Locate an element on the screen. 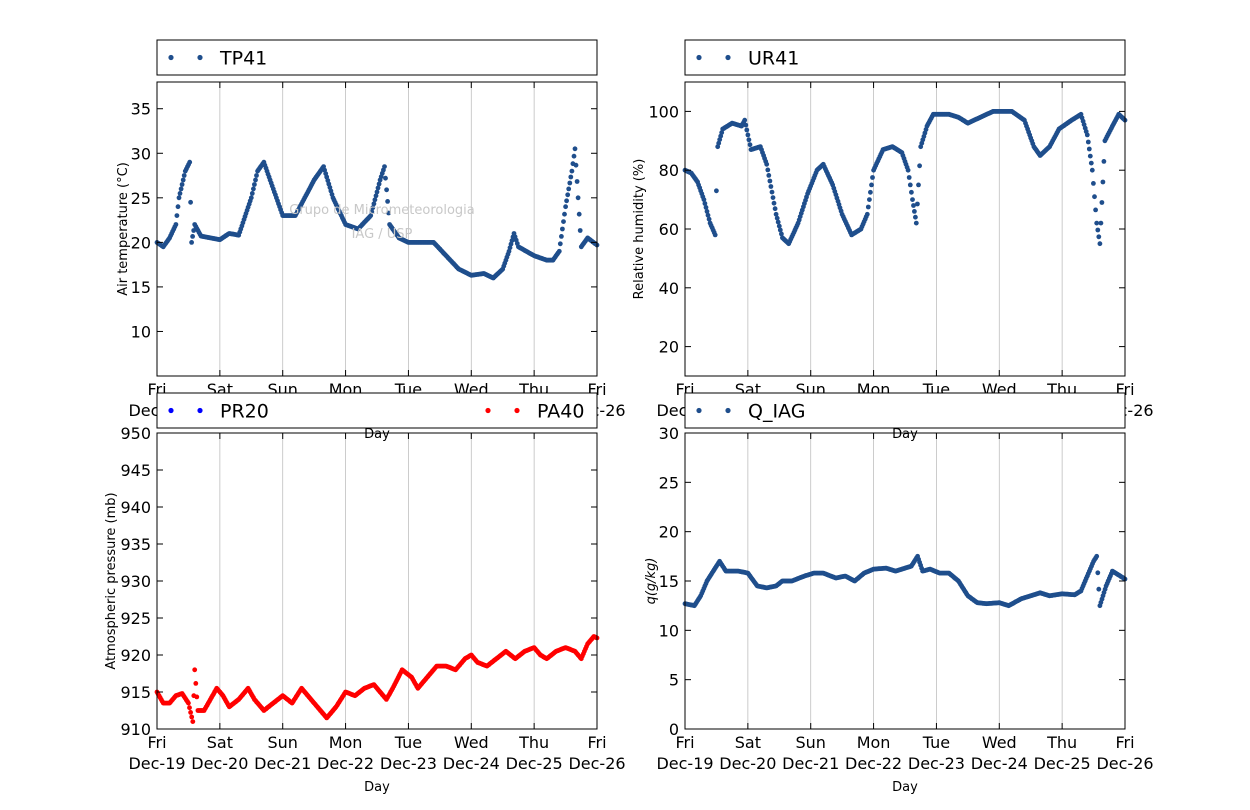 This screenshot has height=810, width=1250. legend-box is located at coordinates (905, 410).